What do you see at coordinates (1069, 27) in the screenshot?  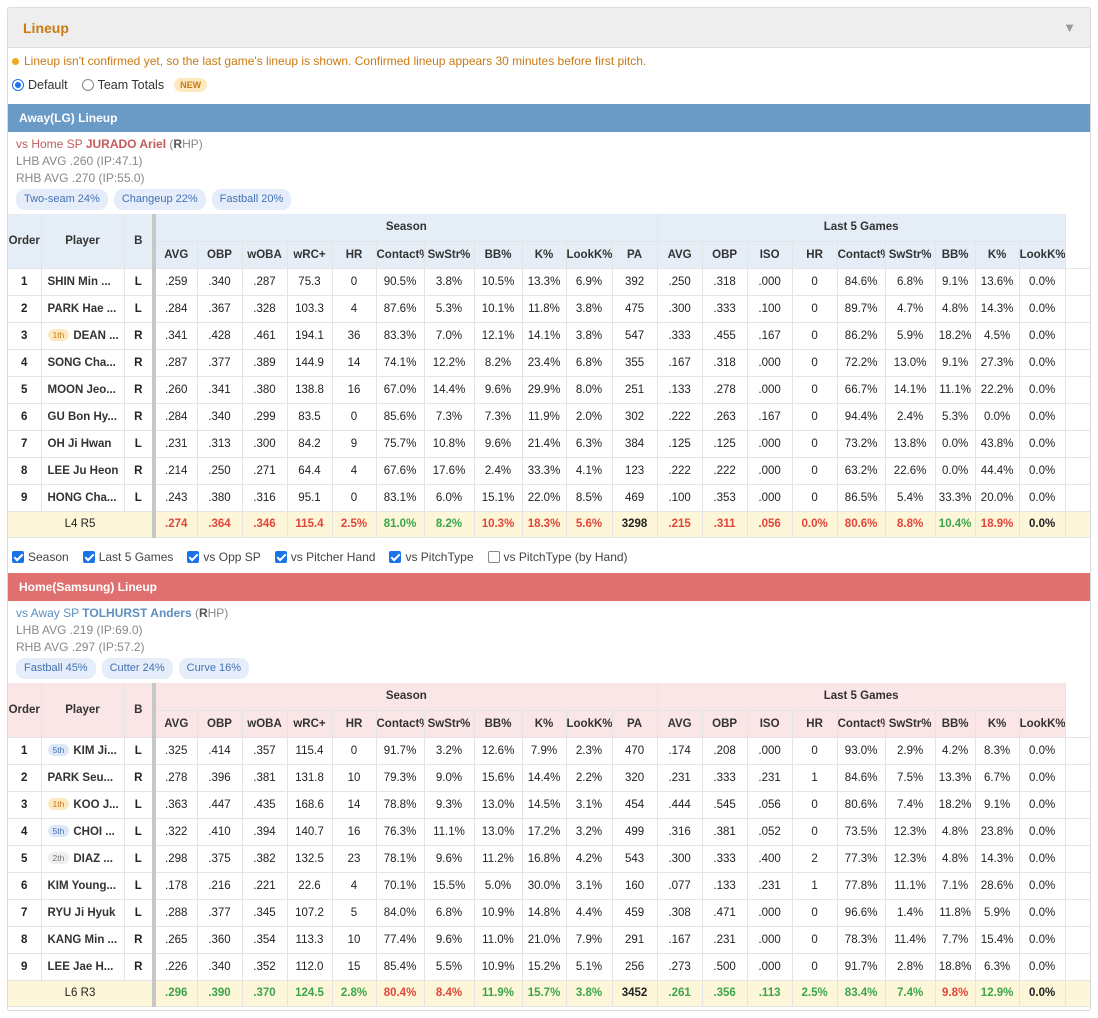 I see `collapse-icon: ▼` at bounding box center [1069, 27].